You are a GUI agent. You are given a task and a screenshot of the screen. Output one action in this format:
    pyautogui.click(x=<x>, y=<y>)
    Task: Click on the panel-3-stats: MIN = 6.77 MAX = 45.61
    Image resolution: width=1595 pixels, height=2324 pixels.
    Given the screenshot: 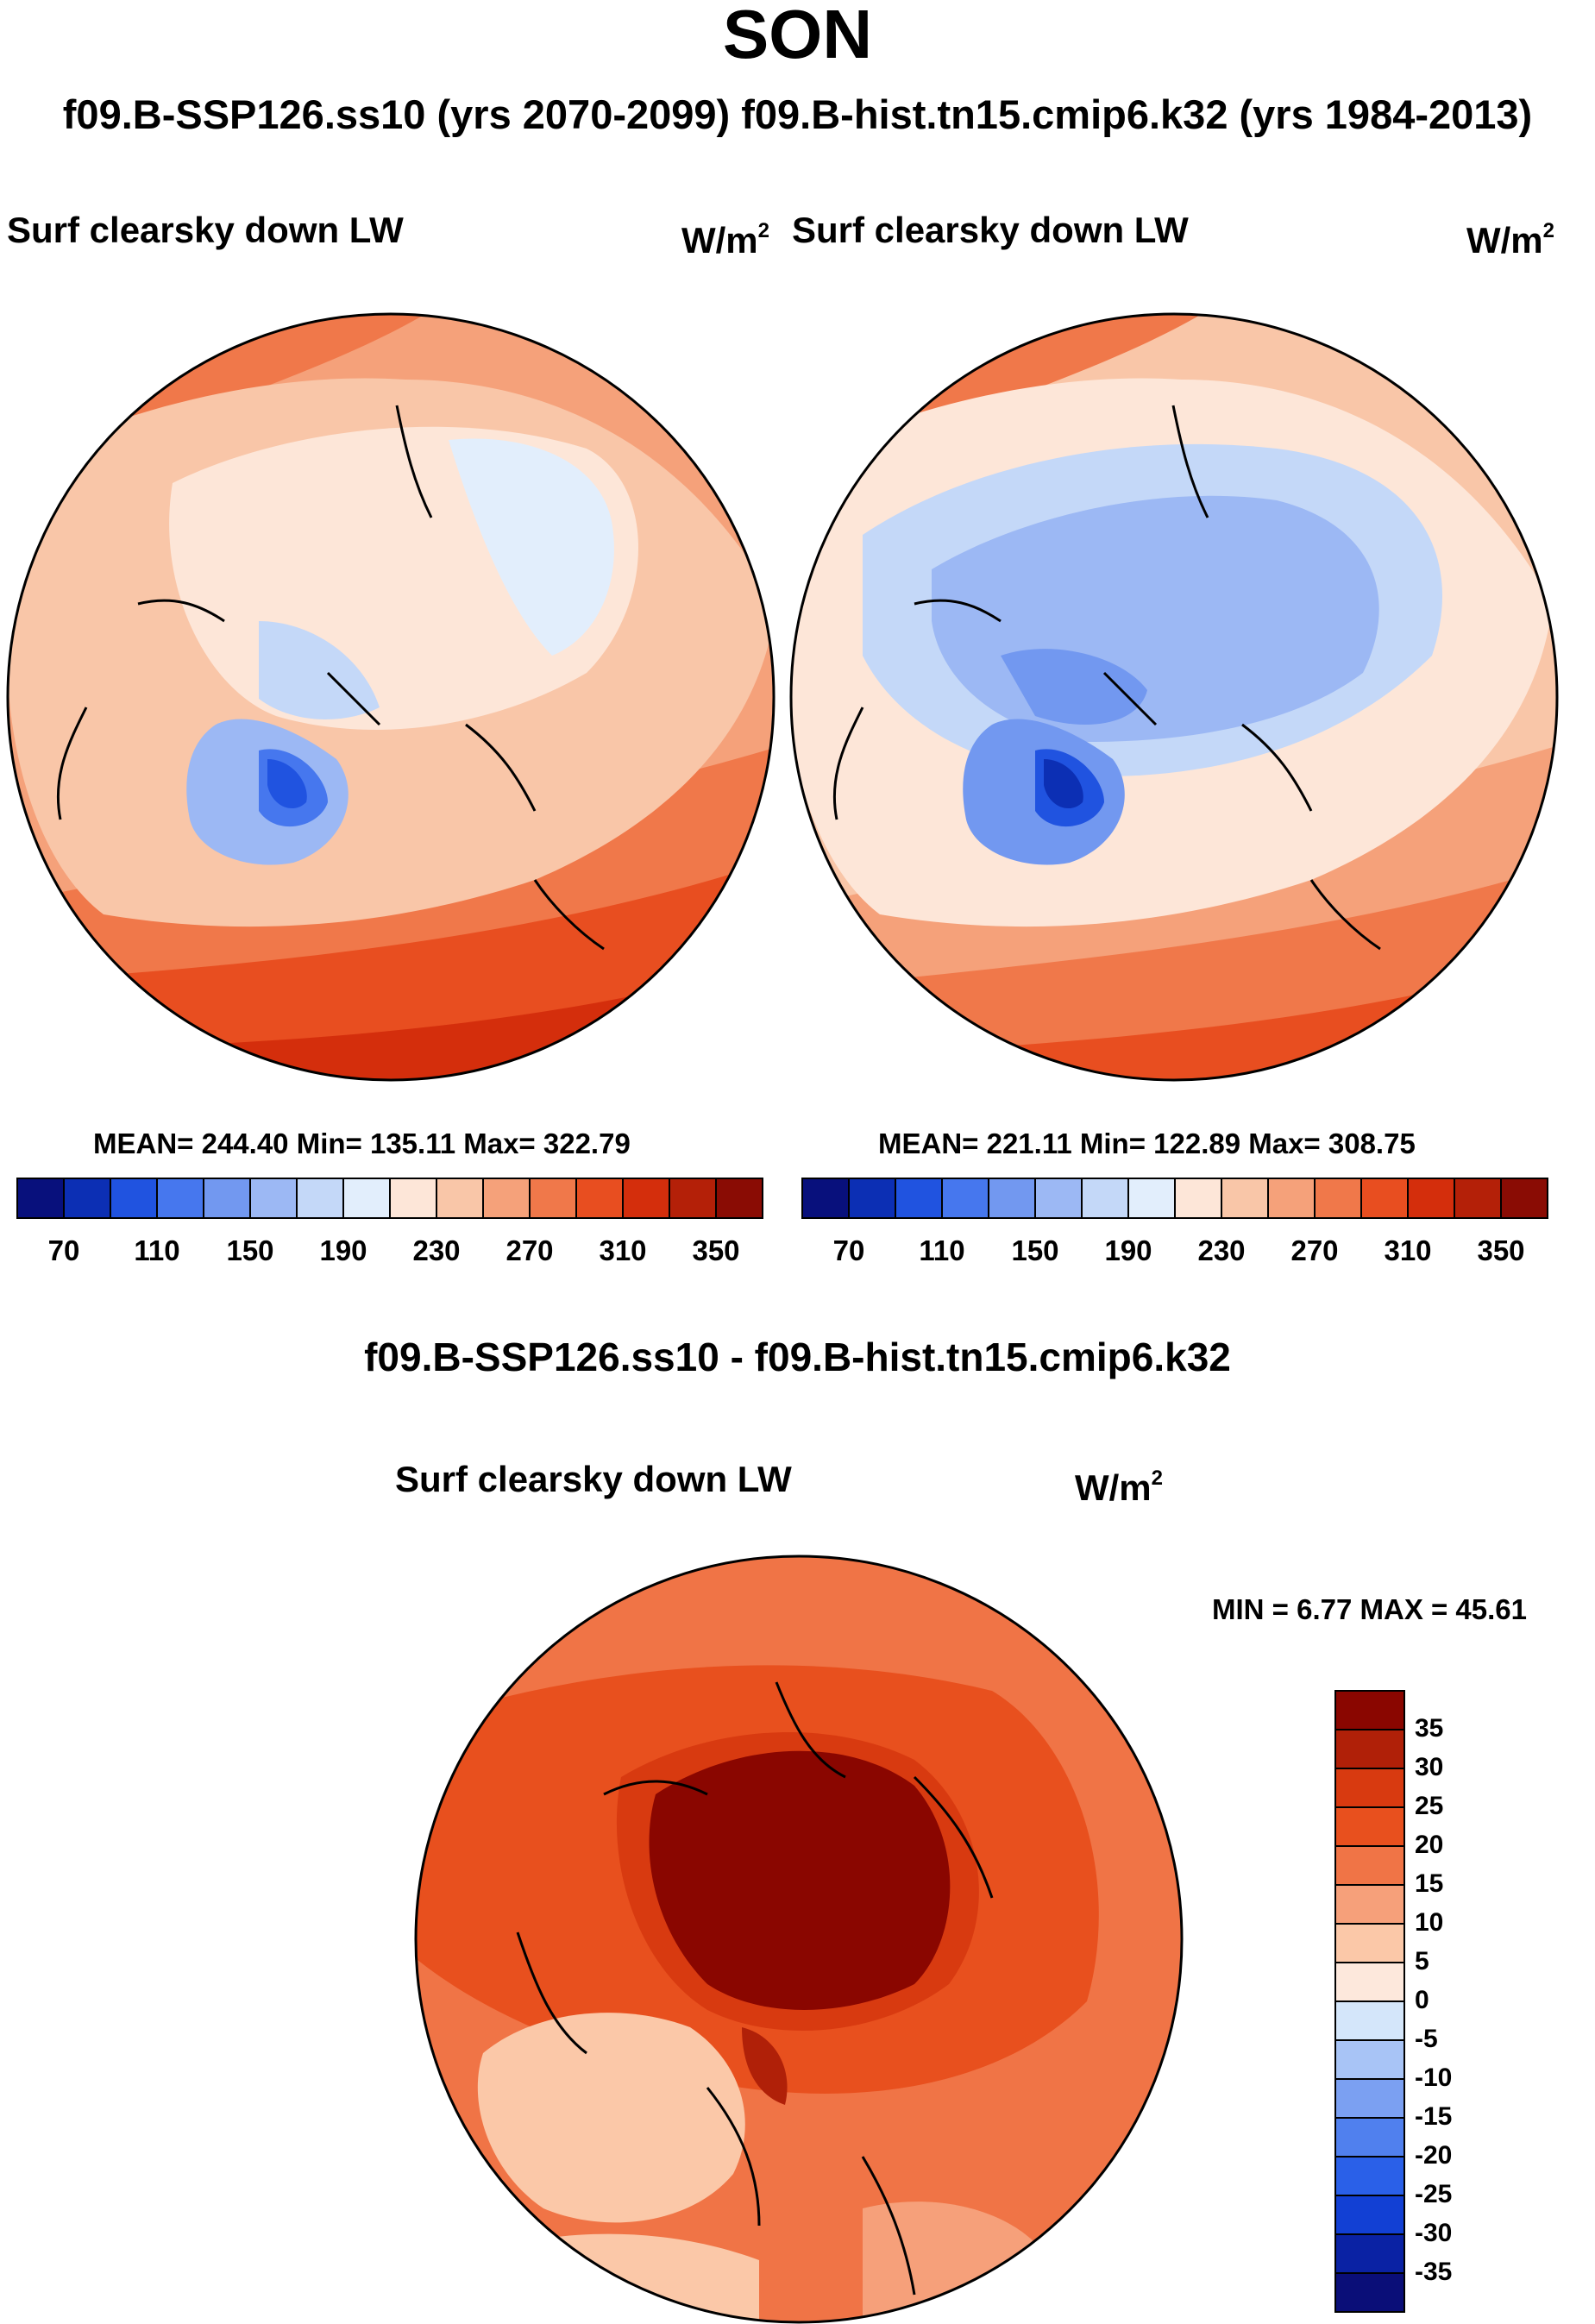 What is the action you would take?
    pyautogui.click(x=1370, y=1609)
    